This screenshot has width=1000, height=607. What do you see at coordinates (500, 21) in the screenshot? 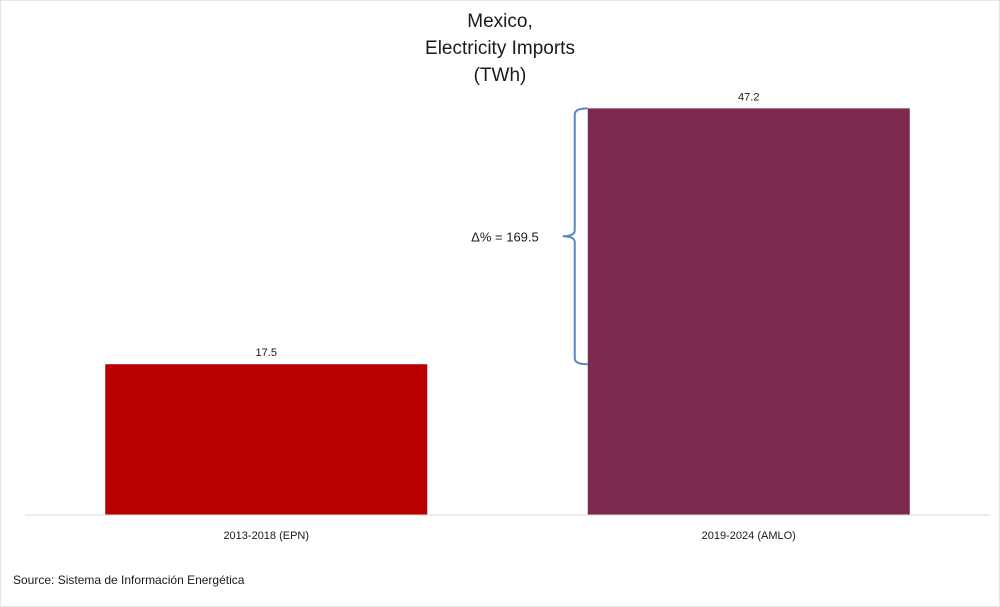
I see `chart-title-line-1: Mexico,` at bounding box center [500, 21].